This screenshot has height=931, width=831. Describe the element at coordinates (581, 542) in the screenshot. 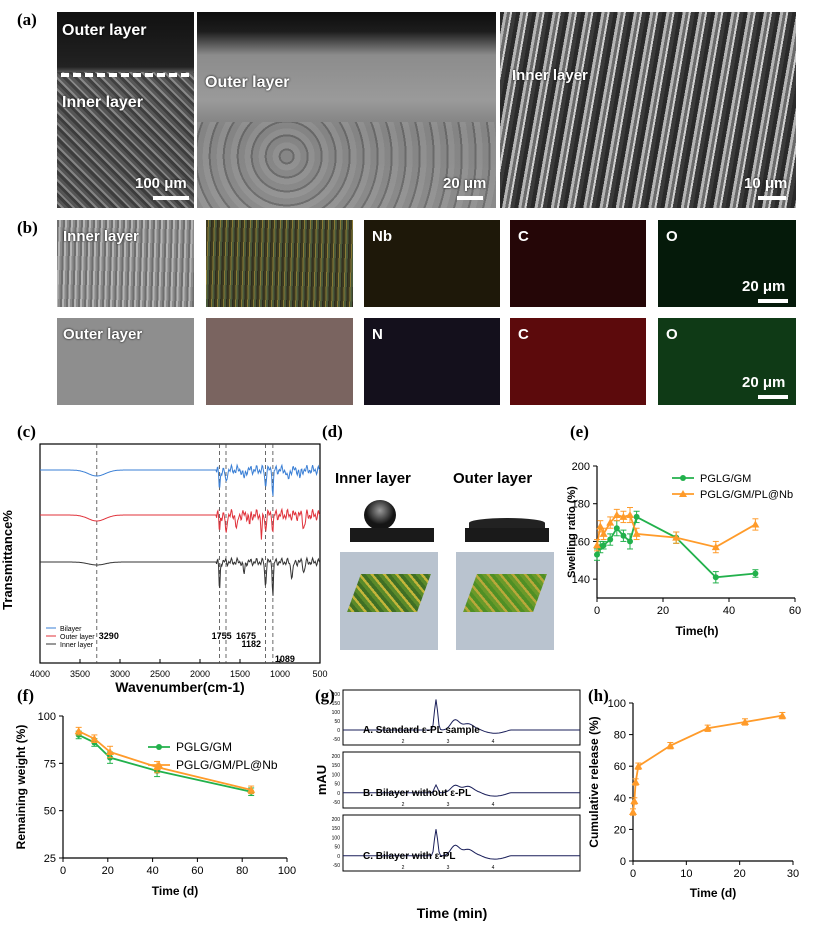

I see `y-tick-label: 160` at that location.